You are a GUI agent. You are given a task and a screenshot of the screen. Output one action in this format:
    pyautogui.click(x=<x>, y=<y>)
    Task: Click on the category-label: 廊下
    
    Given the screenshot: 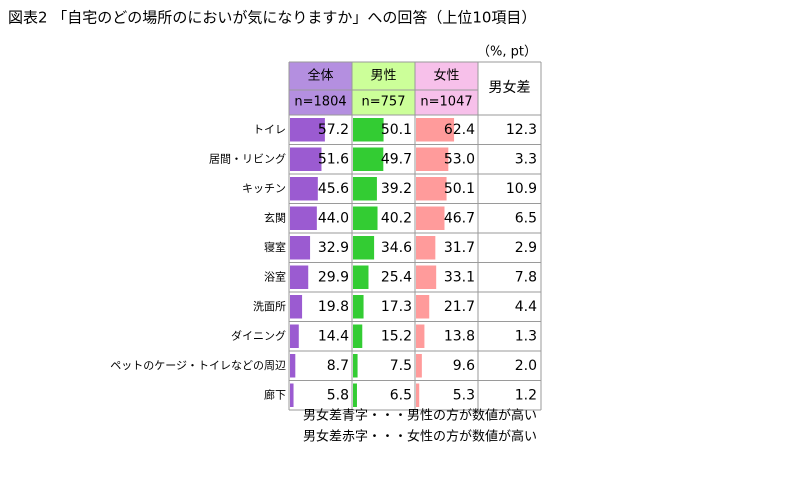 What is the action you would take?
    pyautogui.click(x=275, y=394)
    